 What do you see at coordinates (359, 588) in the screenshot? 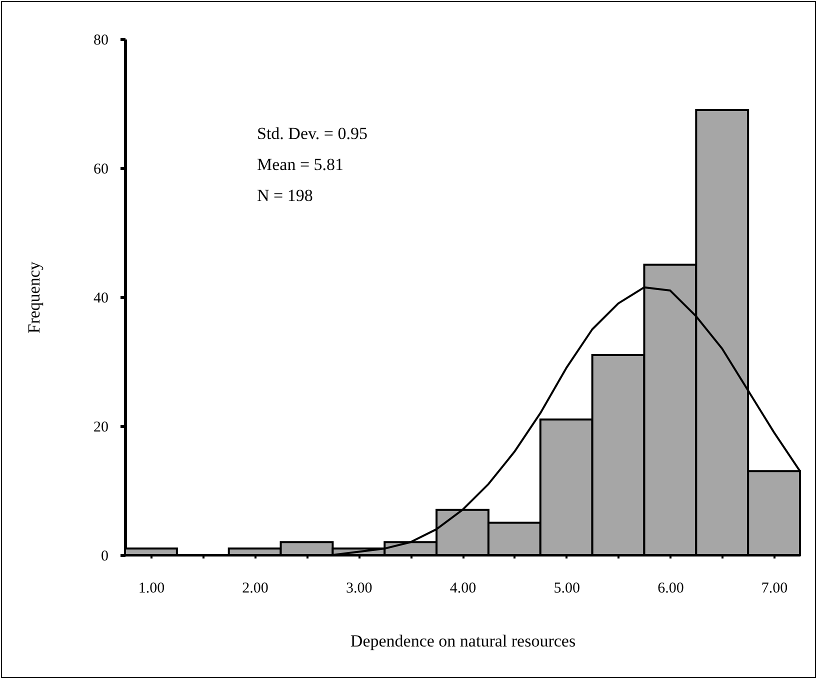
I see `x-tick-label: 3.00` at bounding box center [359, 588].